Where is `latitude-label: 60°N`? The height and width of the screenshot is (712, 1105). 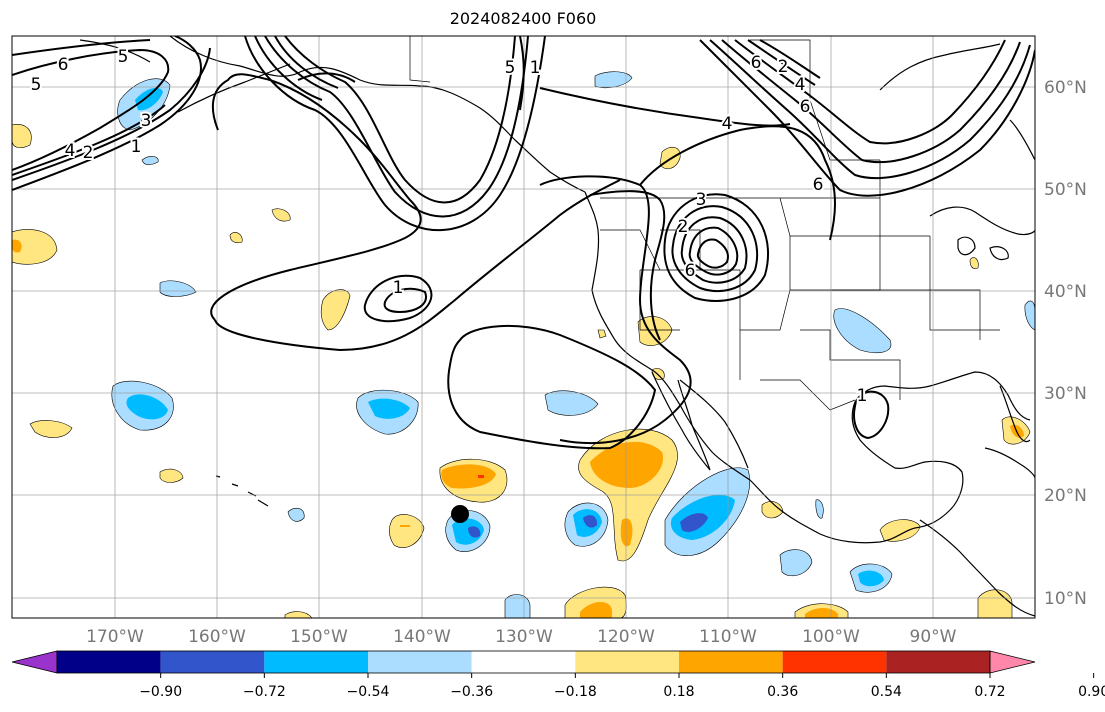 latitude-label: 60°N is located at coordinates (1065, 88).